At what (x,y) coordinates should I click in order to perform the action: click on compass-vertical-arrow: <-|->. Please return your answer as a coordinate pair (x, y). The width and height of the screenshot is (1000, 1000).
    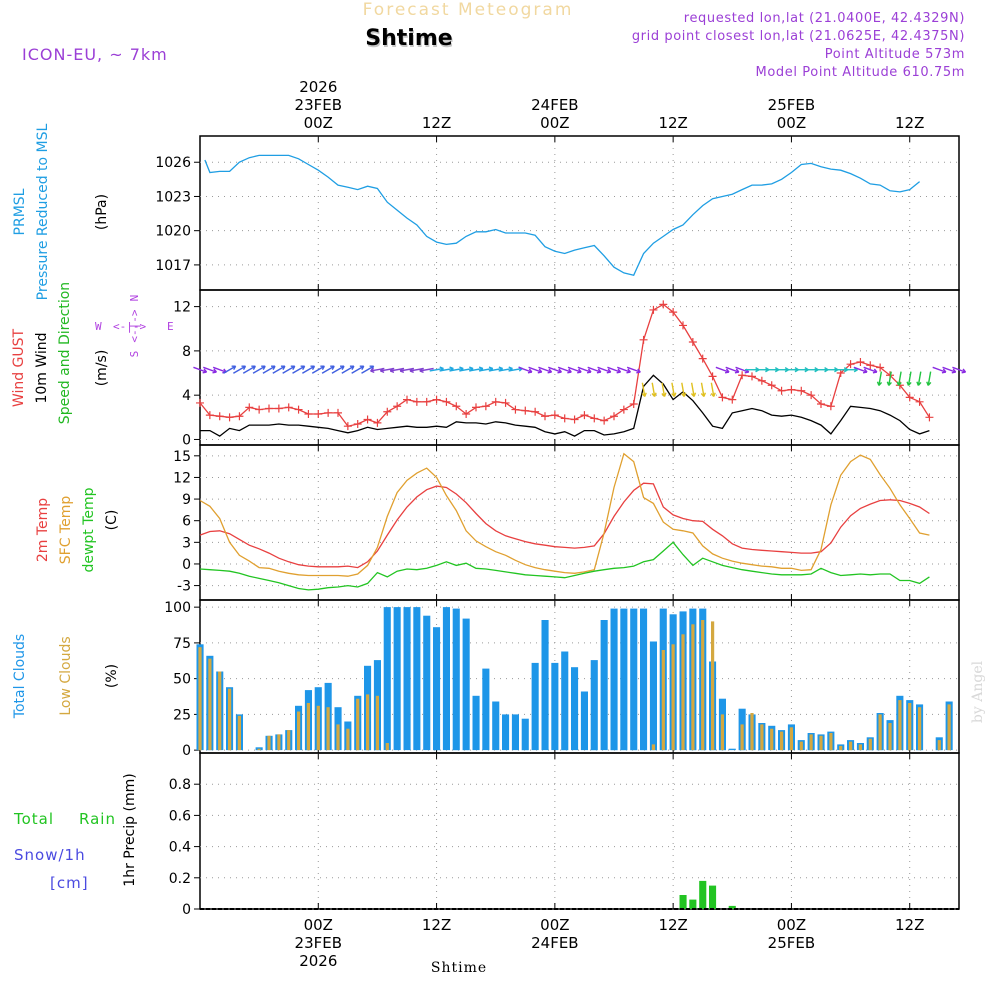
    Looking at the image, I should click on (134, 325).